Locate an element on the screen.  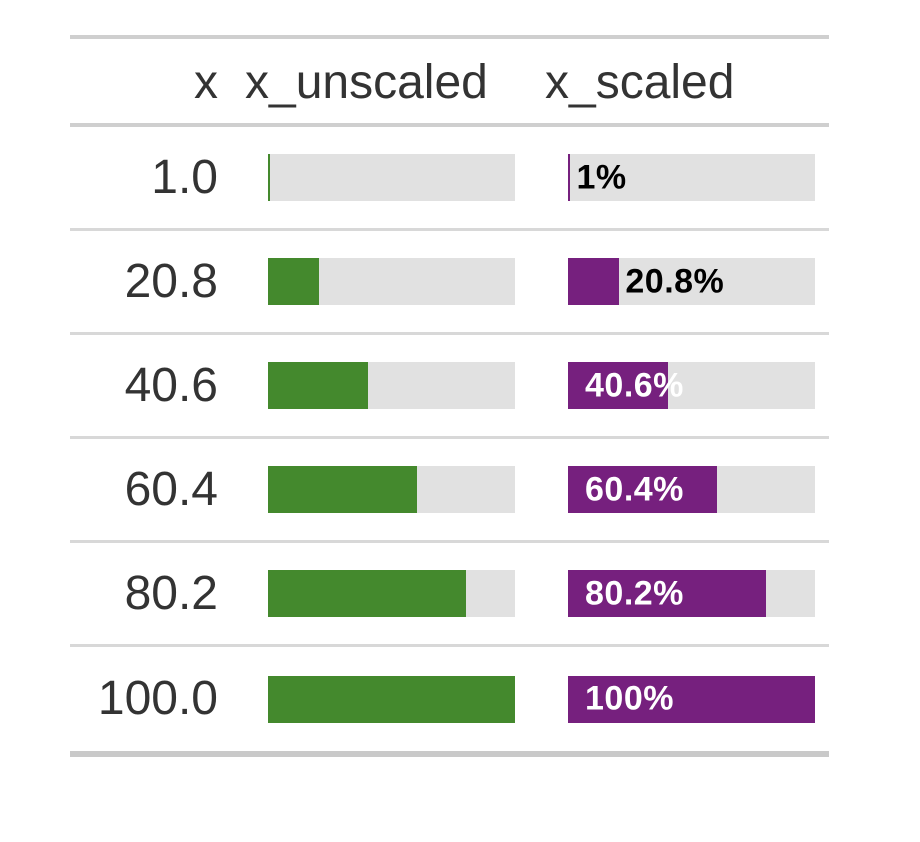
x-value: 20.8 is located at coordinates (171, 281).